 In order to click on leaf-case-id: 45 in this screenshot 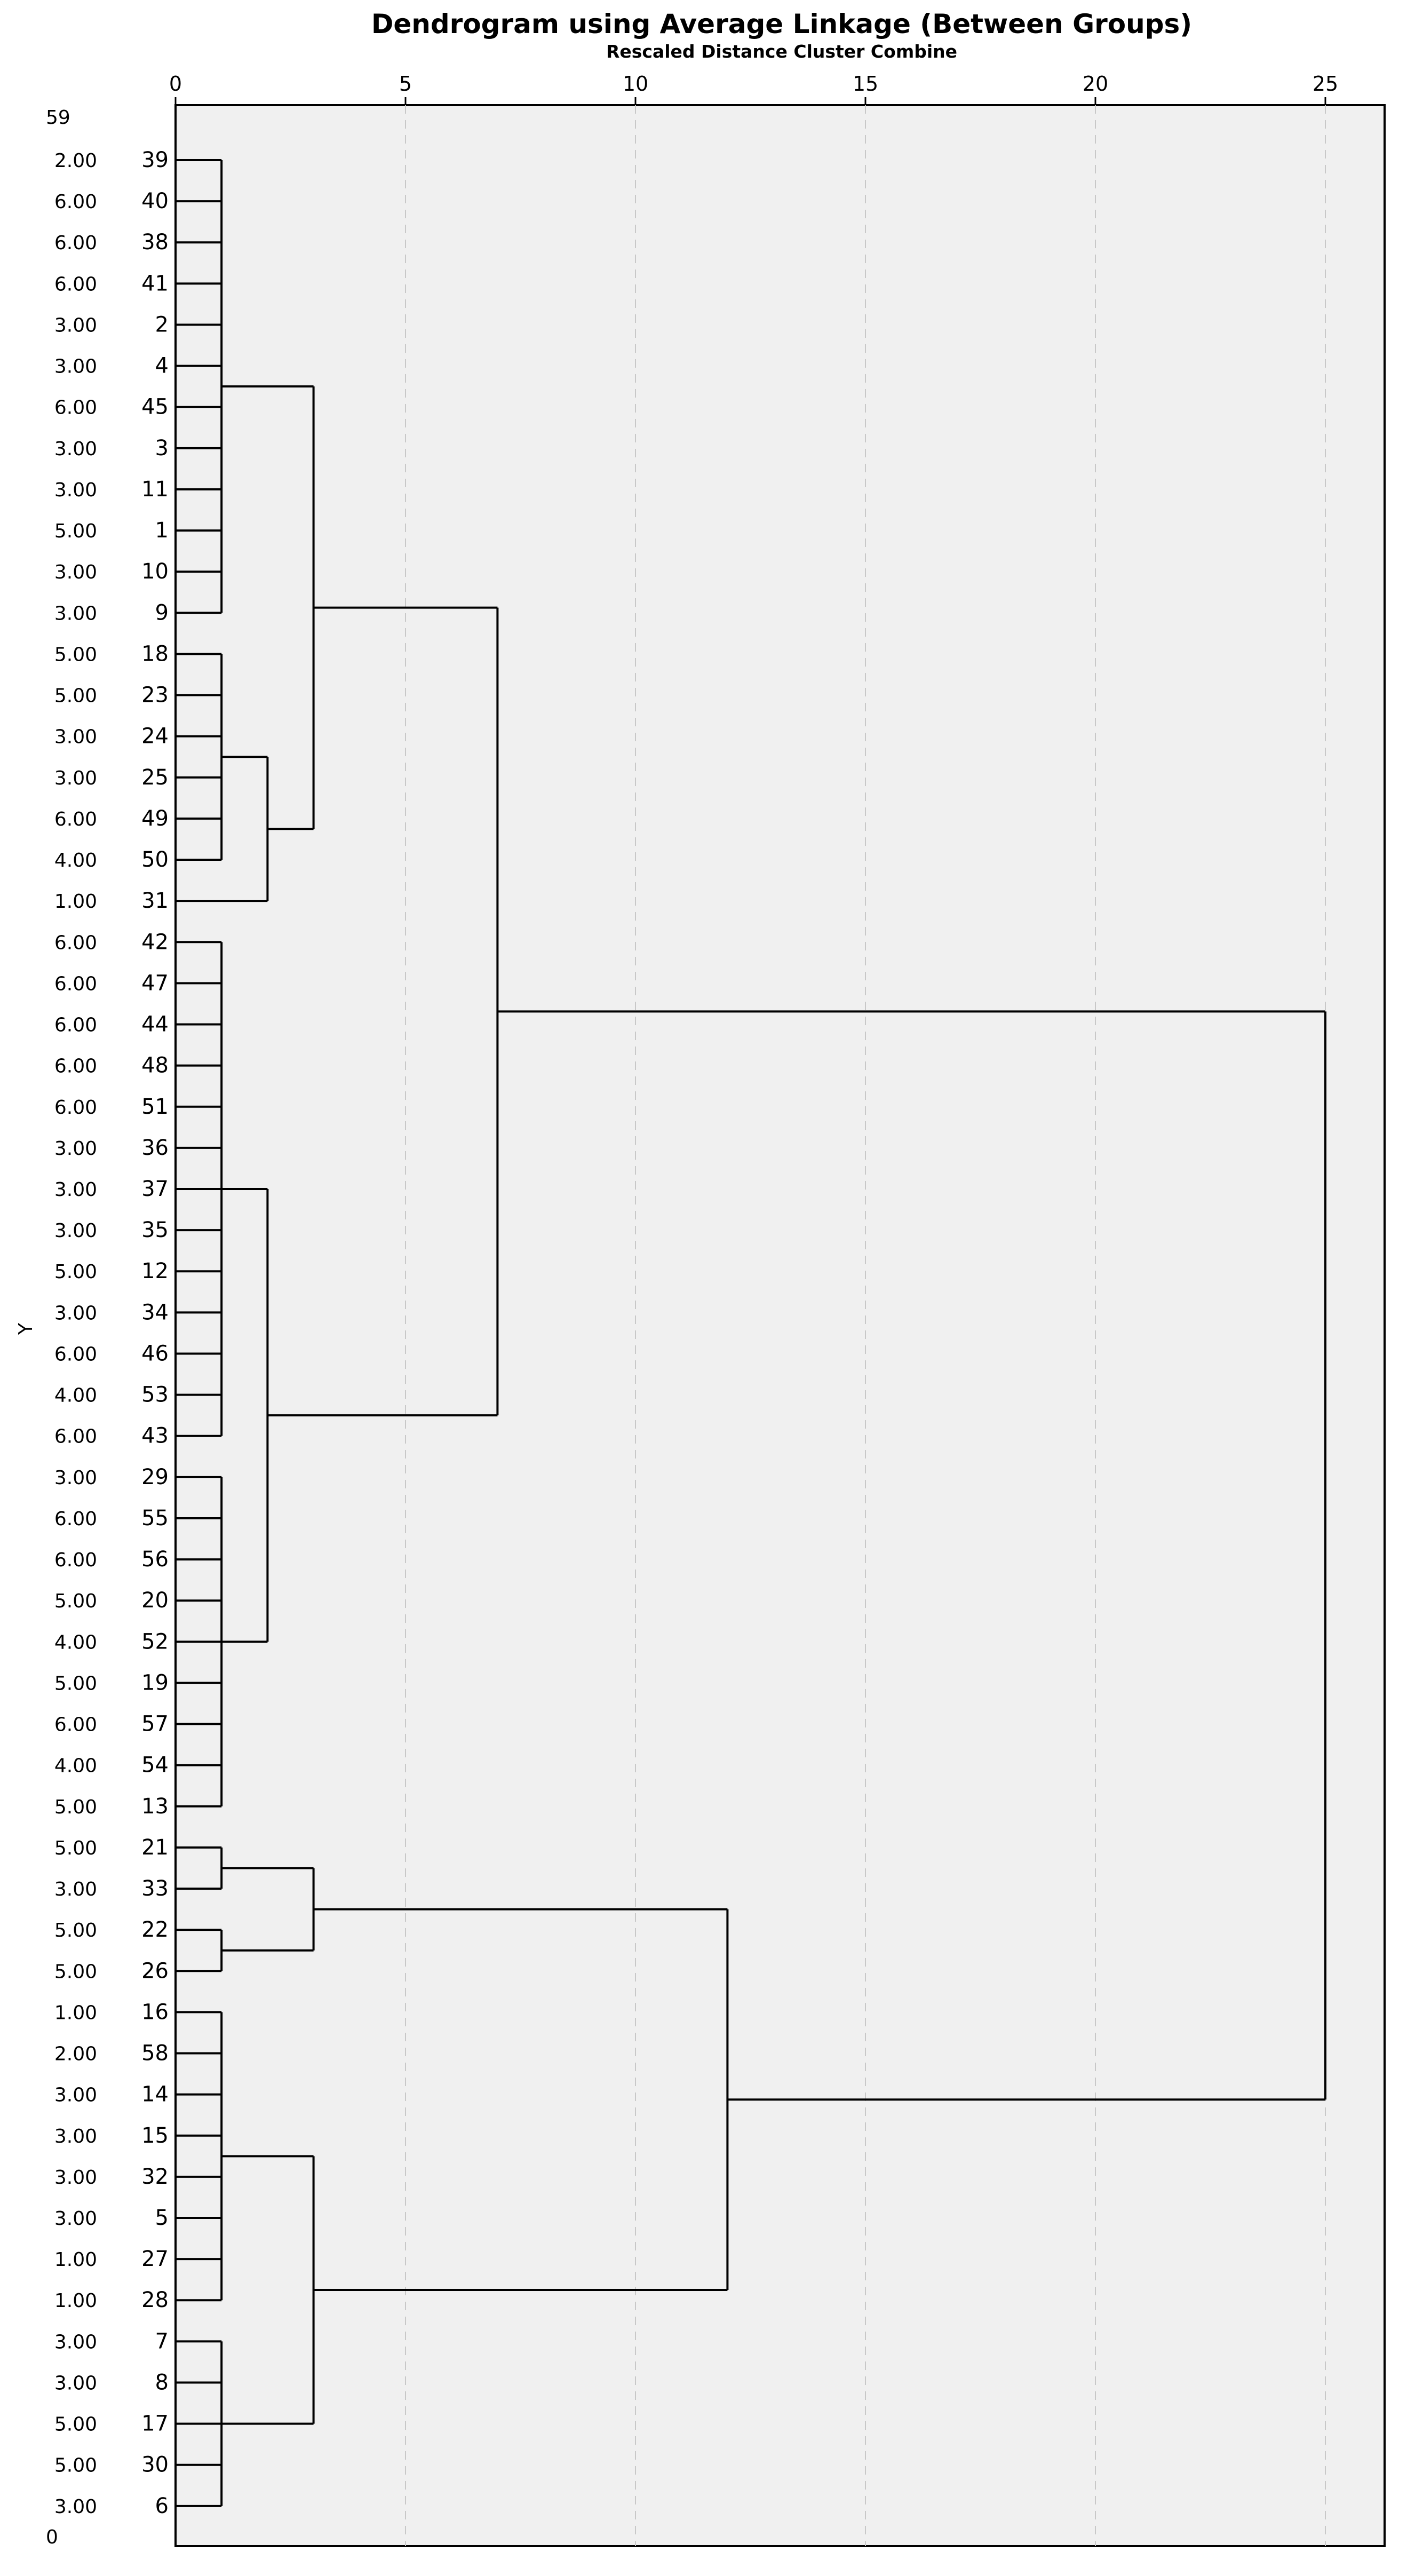, I will do `click(155, 407)`.